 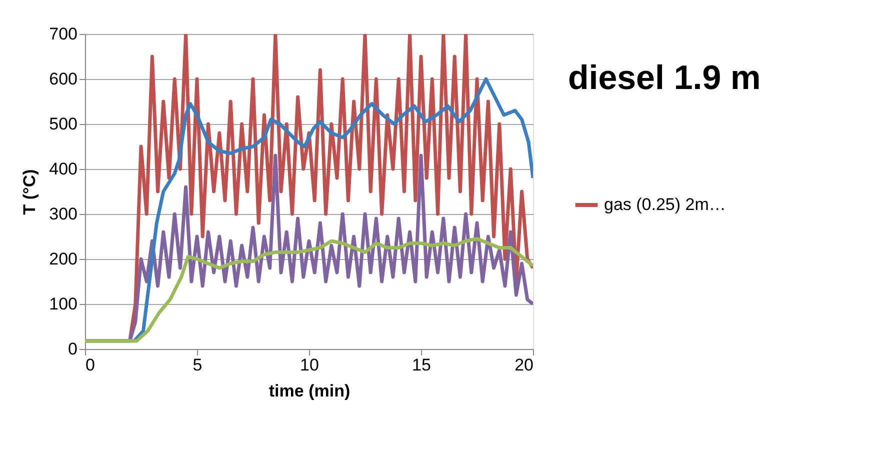 I want to click on y-tick-label: 200, so click(x=63, y=259).